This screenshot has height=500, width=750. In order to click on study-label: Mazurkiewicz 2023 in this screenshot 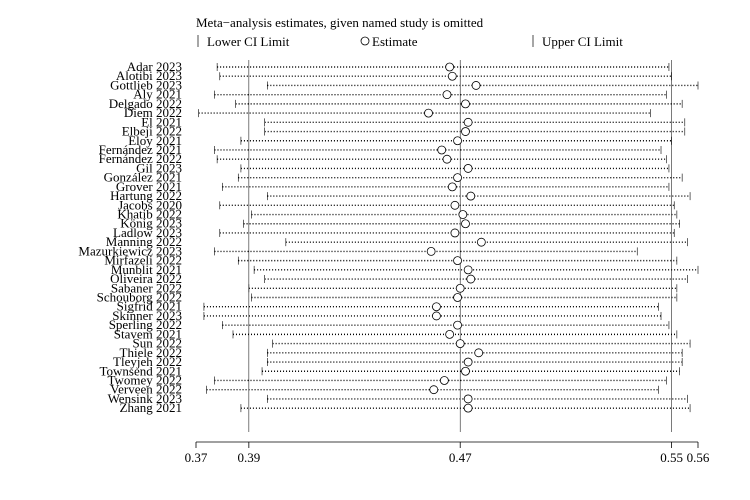, I will do `click(130, 250)`.